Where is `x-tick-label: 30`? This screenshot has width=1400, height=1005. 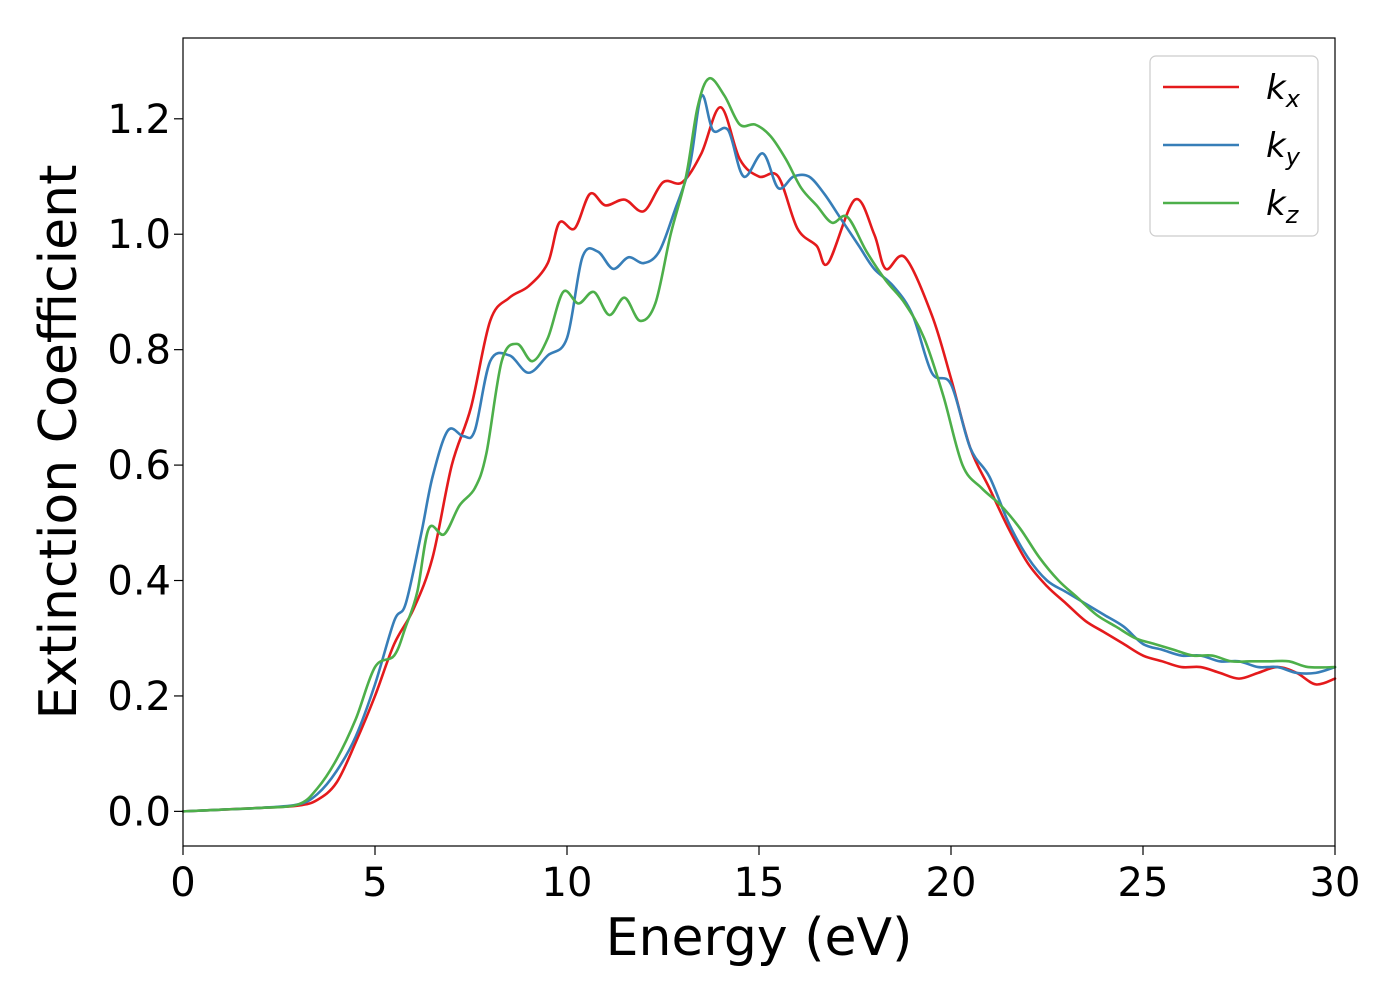
x-tick-label: 30 is located at coordinates (1335, 883).